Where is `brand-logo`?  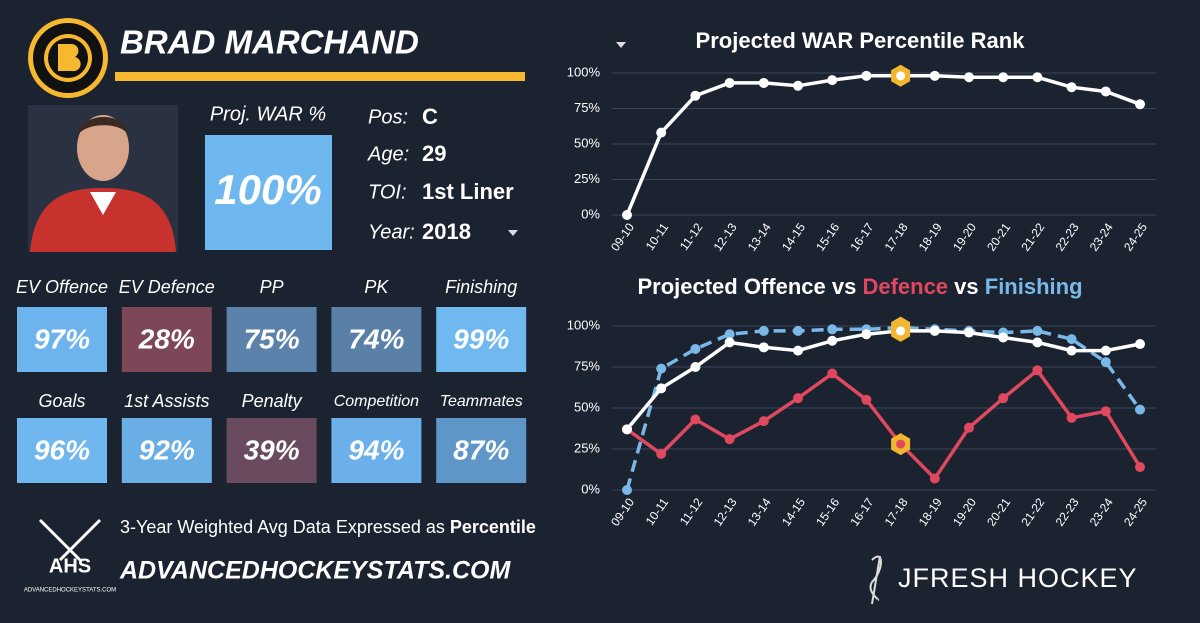 brand-logo is located at coordinates (875, 580).